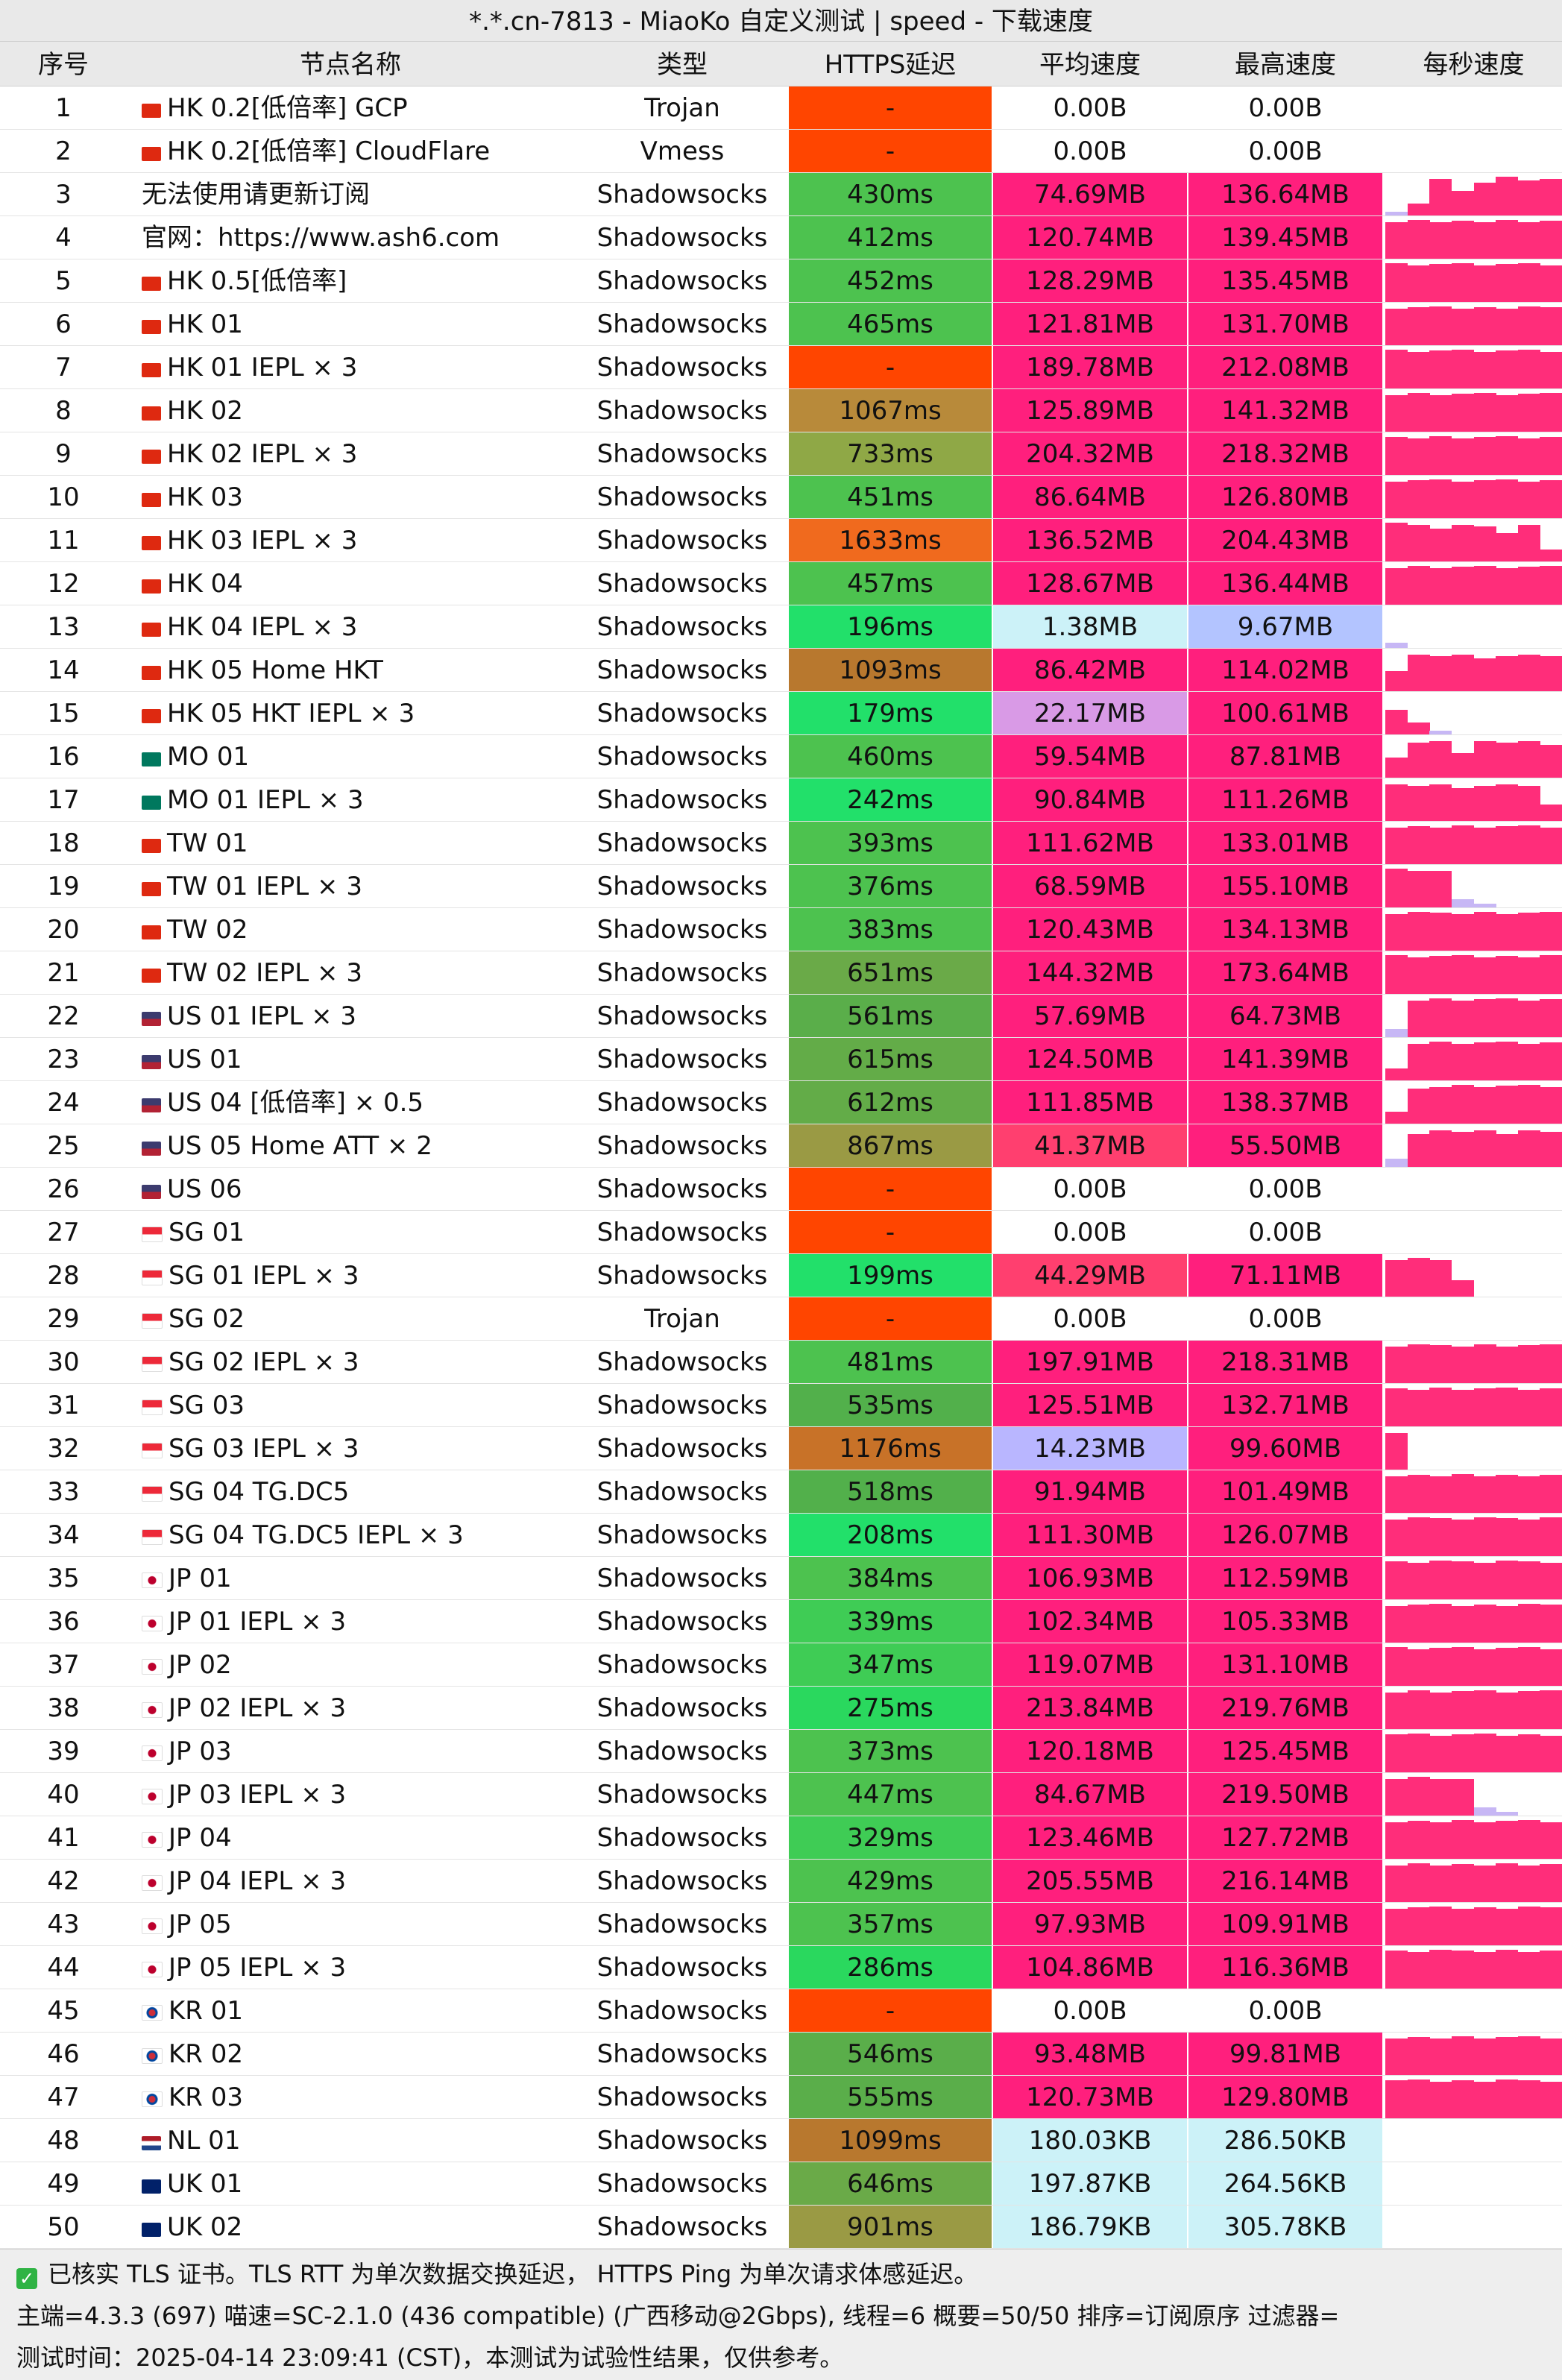 Image resolution: width=1562 pixels, height=2380 pixels. Describe the element at coordinates (781, 583) in the screenshot. I see `table-row: 12 HK 04 Shadowsocks 457ms 128.67MB 136.44MB` at that location.